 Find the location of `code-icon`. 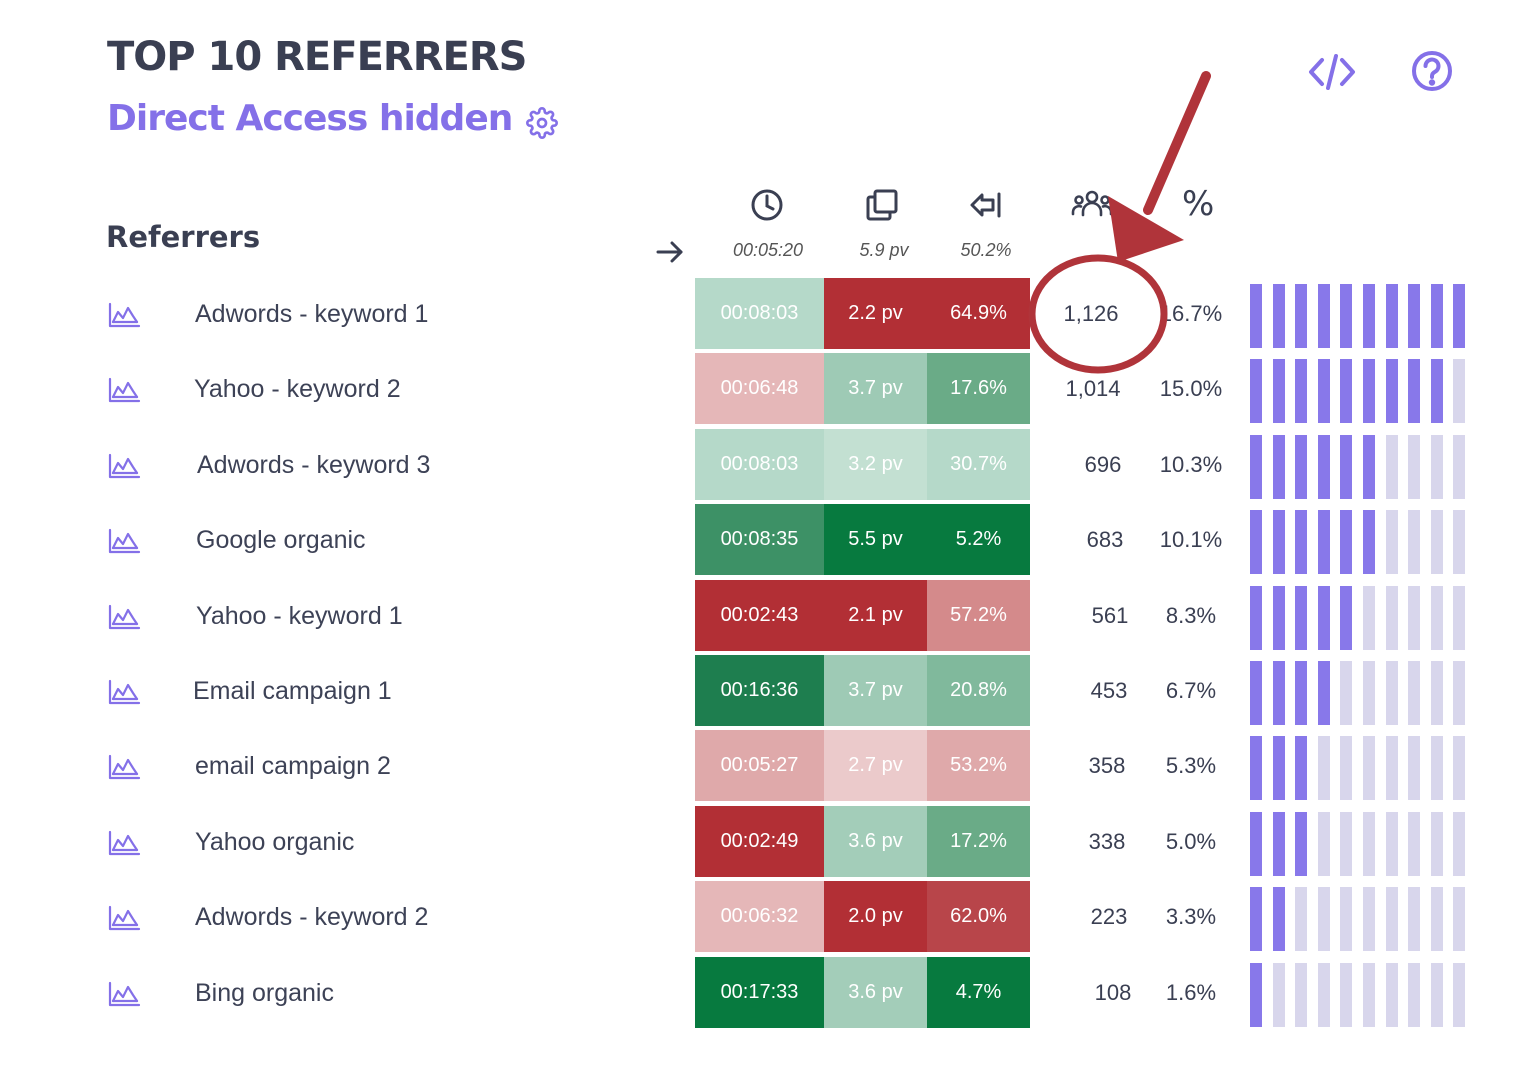

code-icon is located at coordinates (1332, 72).